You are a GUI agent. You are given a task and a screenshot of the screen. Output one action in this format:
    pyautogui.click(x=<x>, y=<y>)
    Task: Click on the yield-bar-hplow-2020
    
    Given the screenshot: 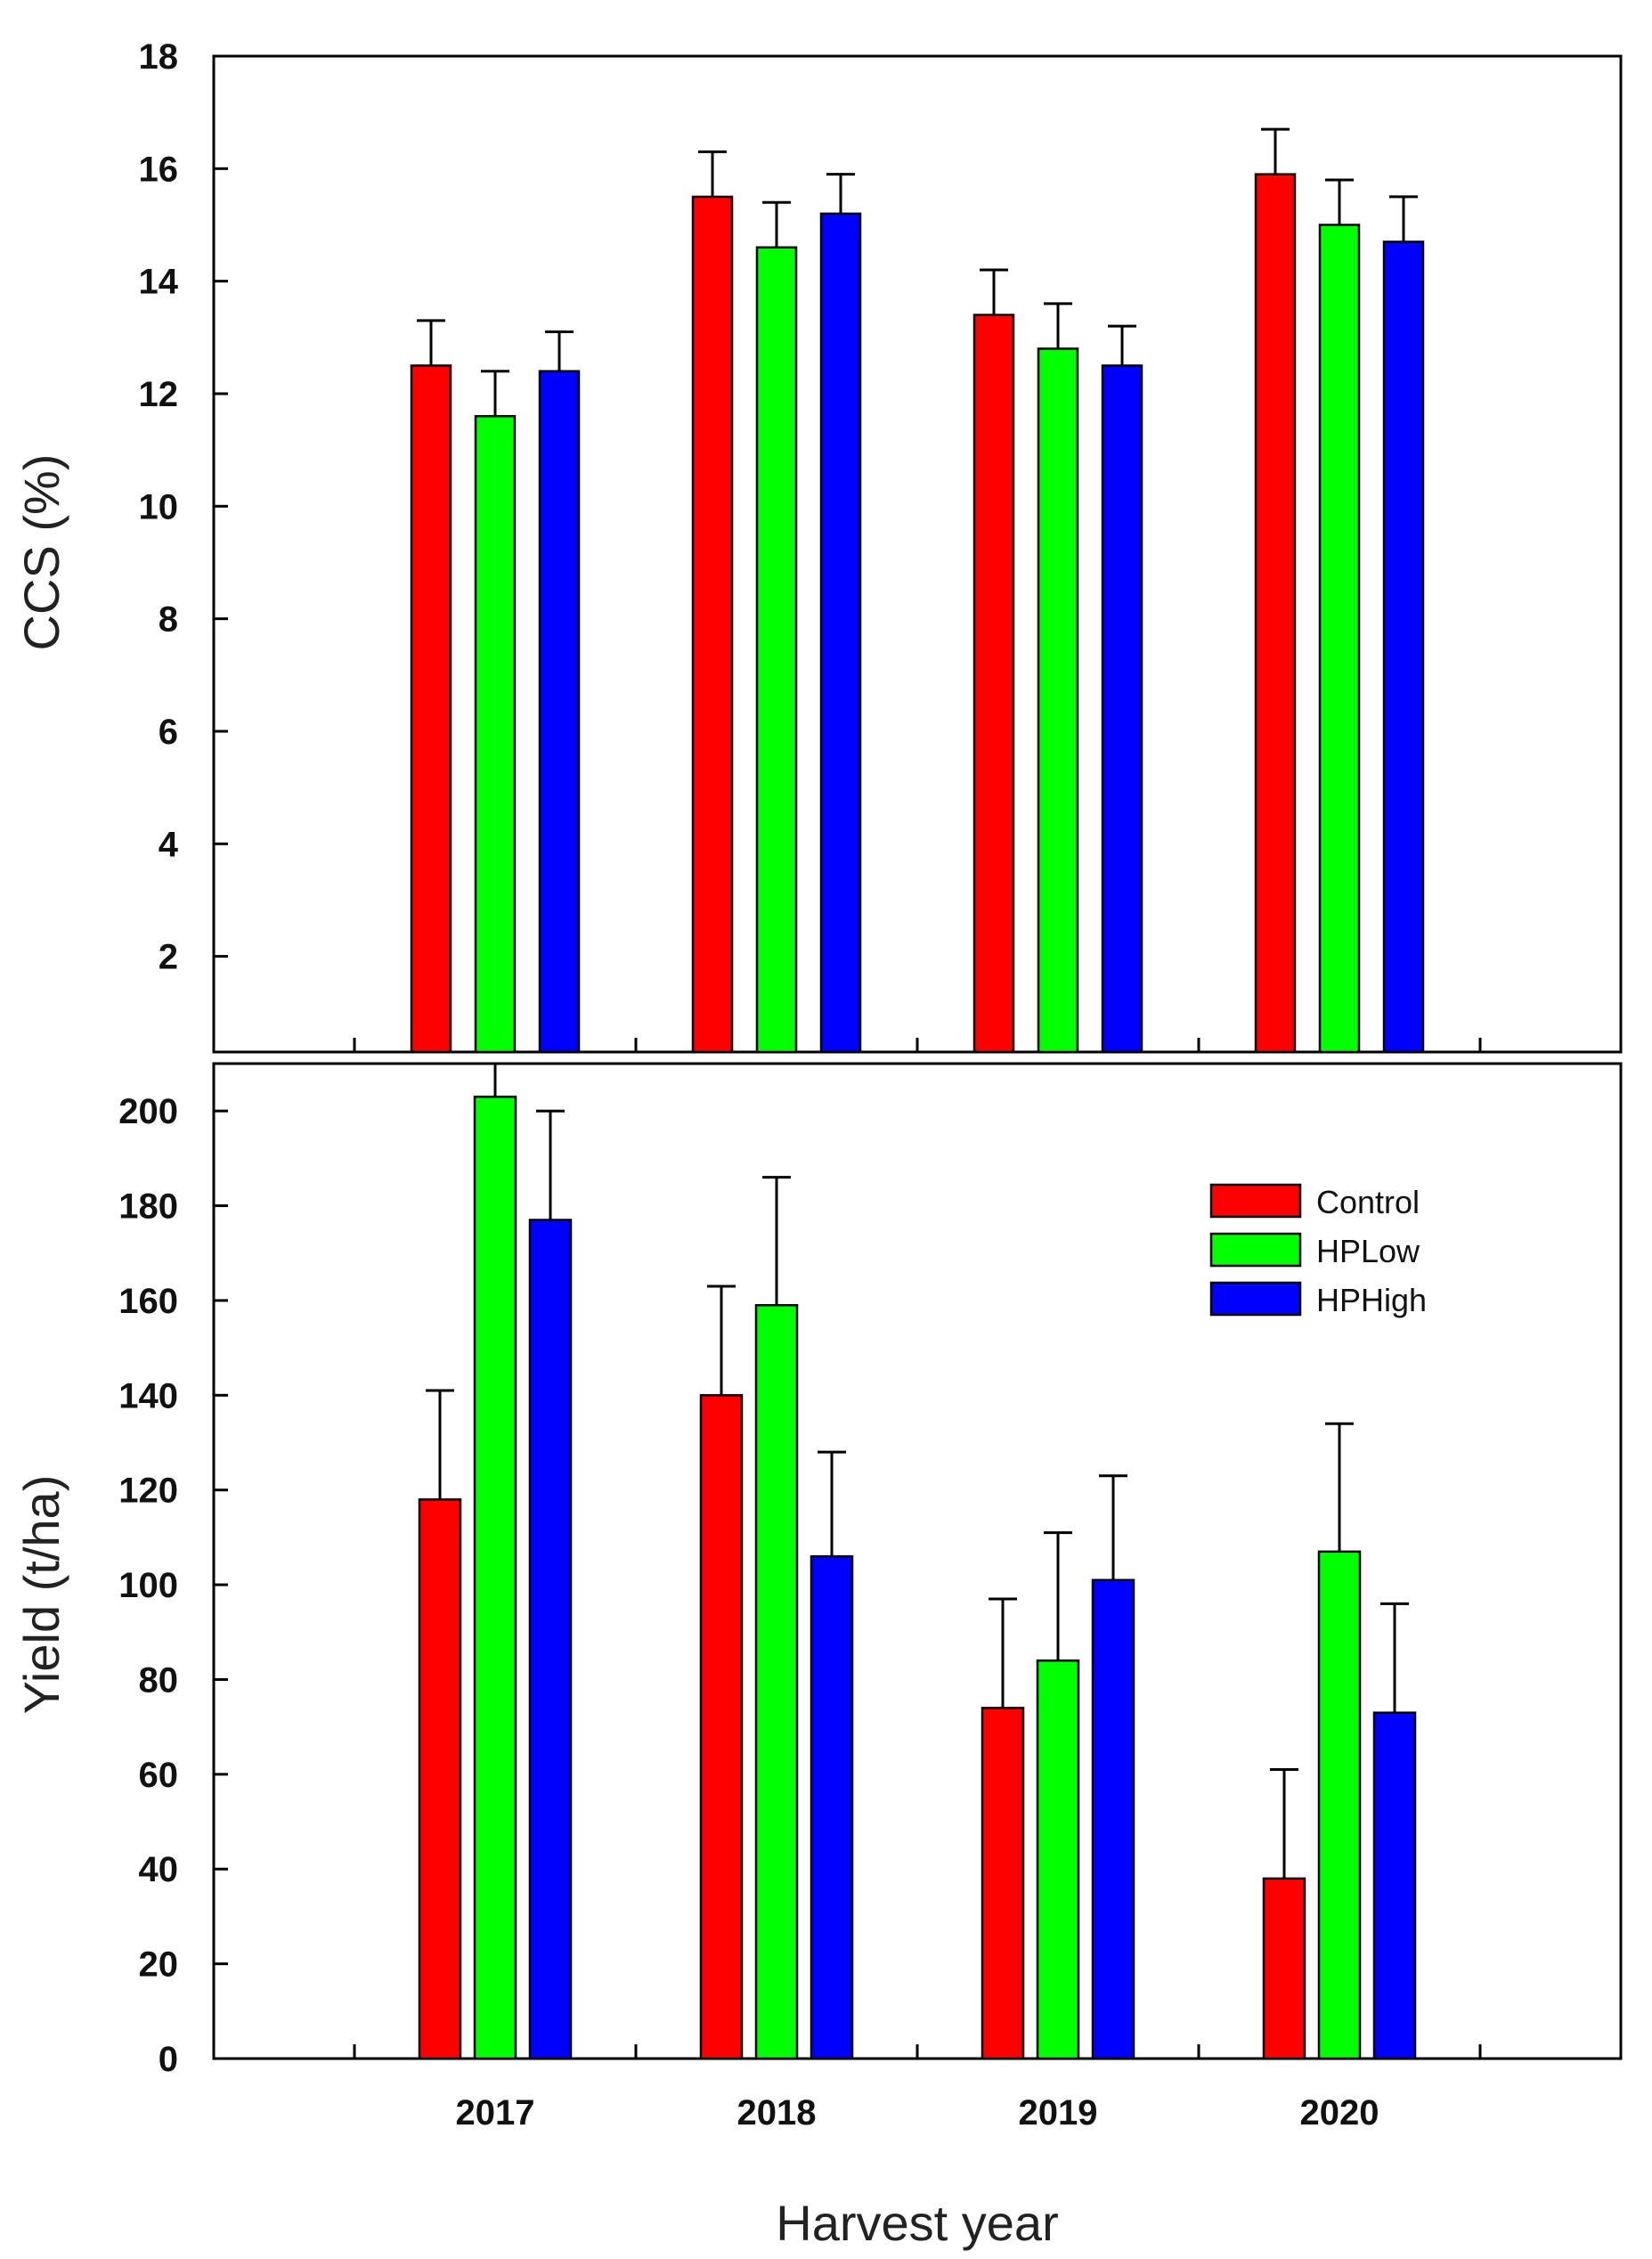 What is the action you would take?
    pyautogui.click(x=1339, y=1805)
    